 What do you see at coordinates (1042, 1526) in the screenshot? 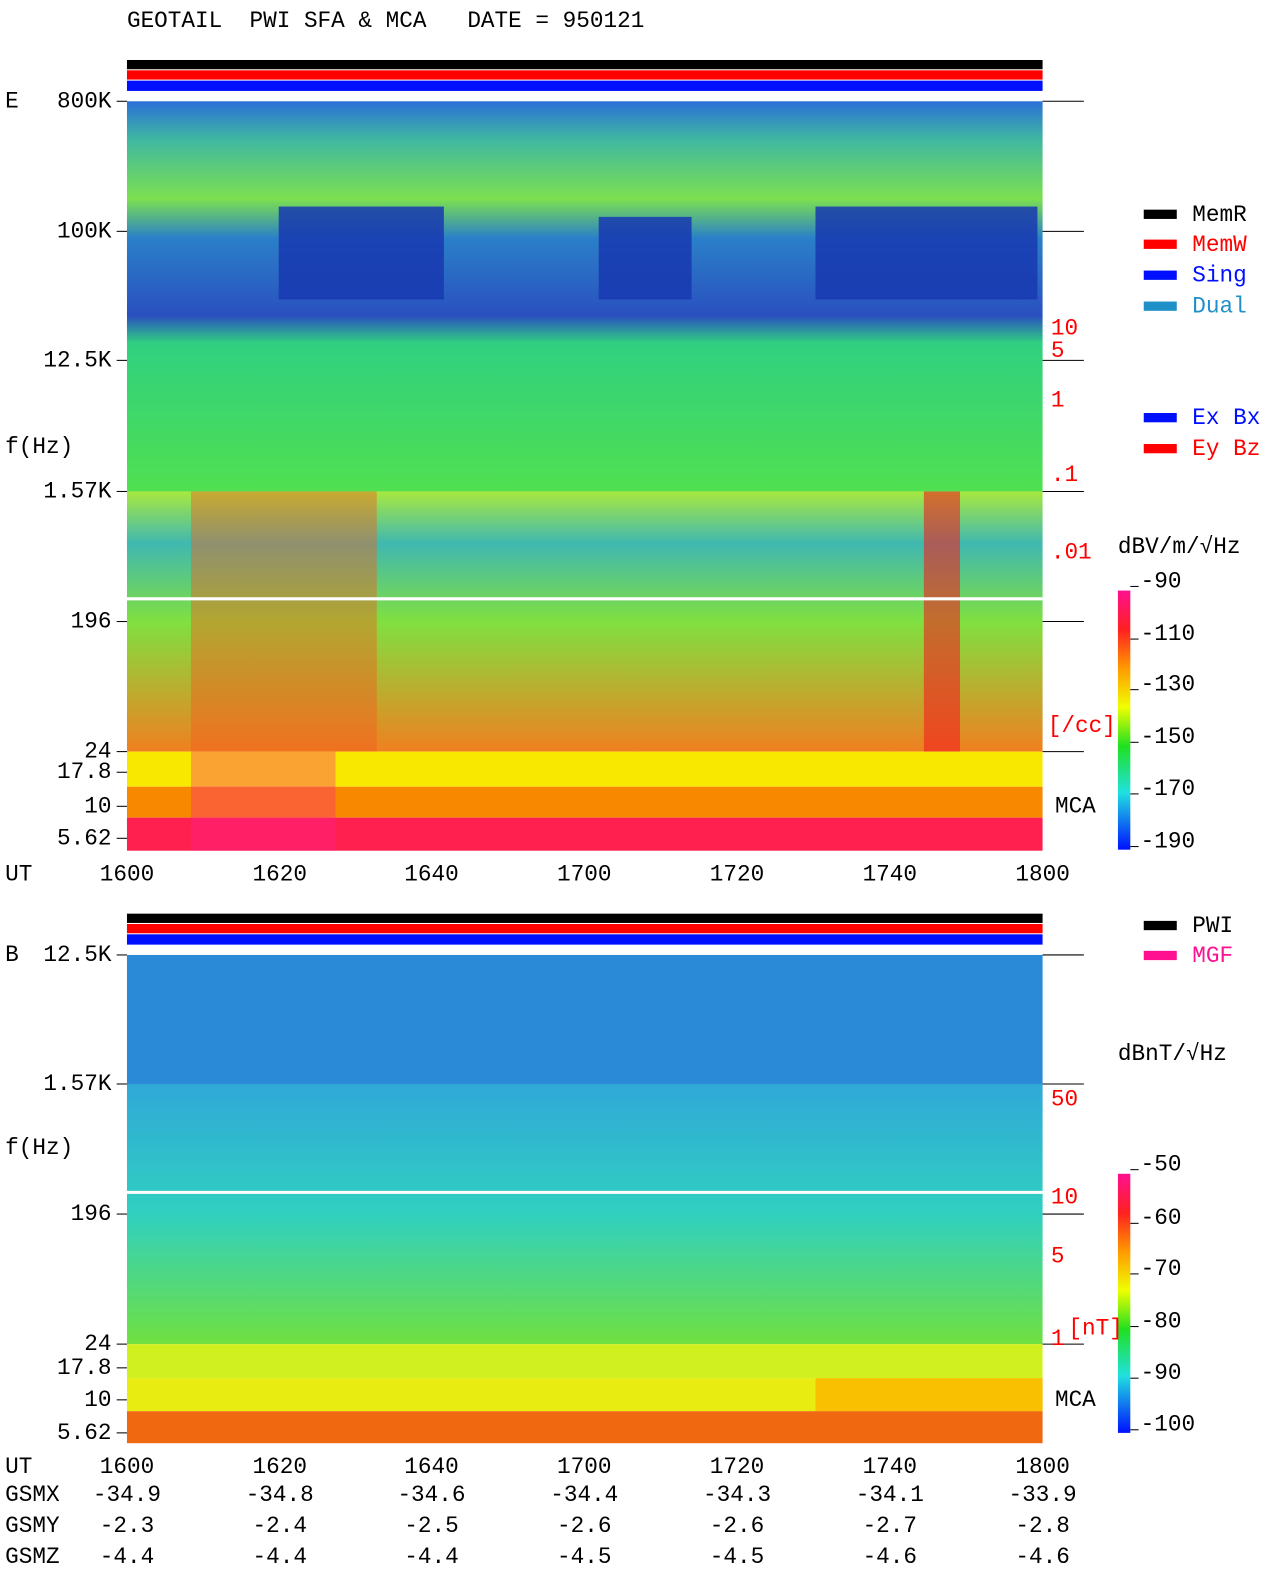
I see `orbit-value: -2.8` at bounding box center [1042, 1526].